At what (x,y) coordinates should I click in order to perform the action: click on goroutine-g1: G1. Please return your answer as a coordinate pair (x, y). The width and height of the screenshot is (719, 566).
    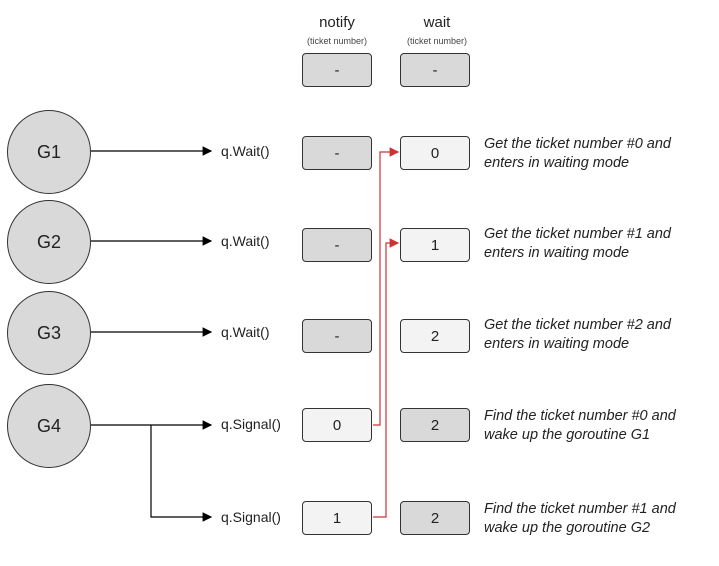
    Looking at the image, I should click on (49, 152).